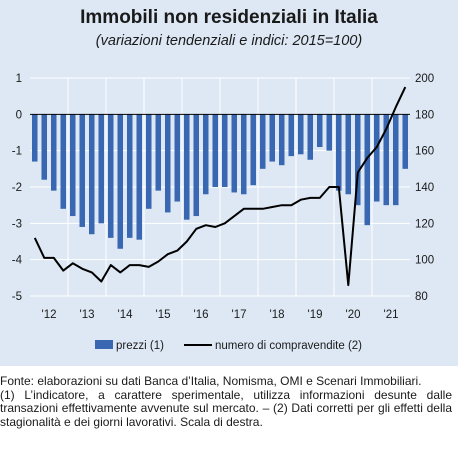  What do you see at coordinates (104, 344) in the screenshot?
I see `legend-bar-swatch` at bounding box center [104, 344].